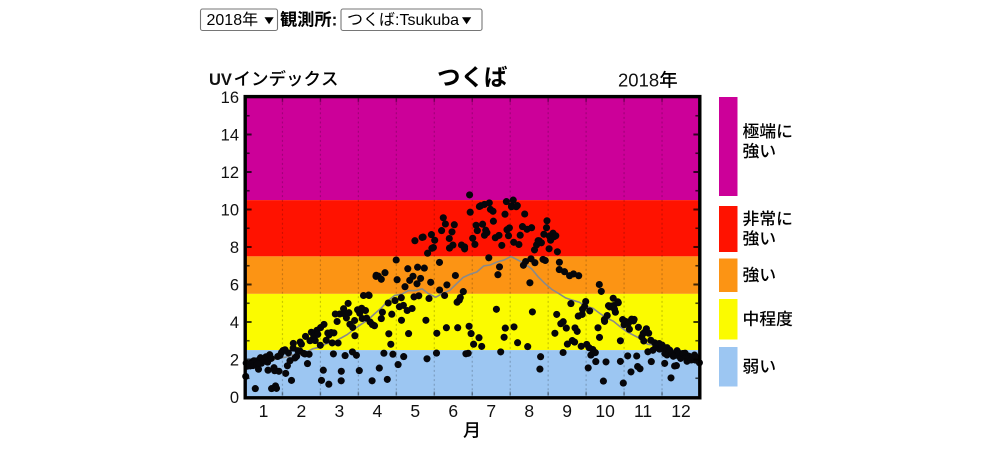 The image size is (1000, 450). Describe the element at coordinates (427, 20) in the screenshot. I see `svg-text: :Tsukuba` at that location.